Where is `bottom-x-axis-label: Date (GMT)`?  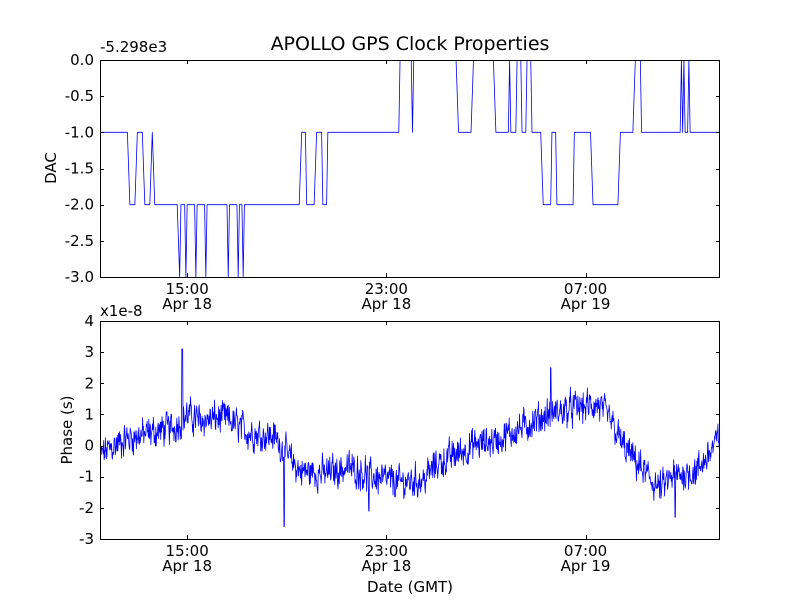
bottom-x-axis-label: Date (GMT) is located at coordinates (410, 587).